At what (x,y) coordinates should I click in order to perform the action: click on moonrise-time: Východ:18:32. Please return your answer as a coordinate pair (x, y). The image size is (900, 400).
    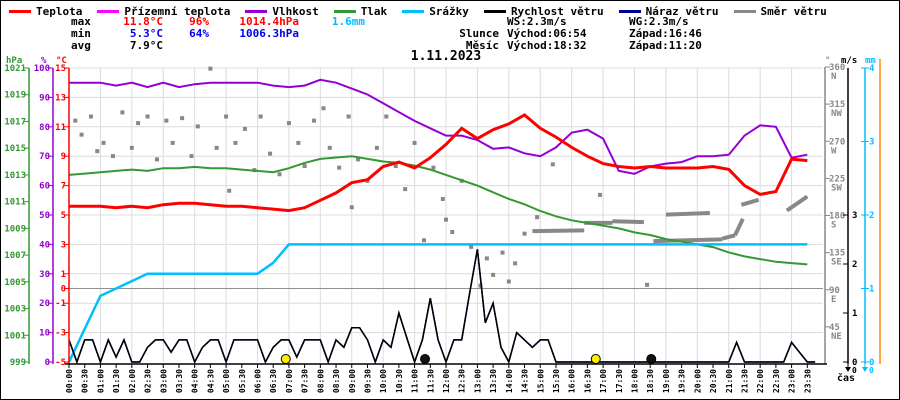
    Looking at the image, I should click on (547, 45).